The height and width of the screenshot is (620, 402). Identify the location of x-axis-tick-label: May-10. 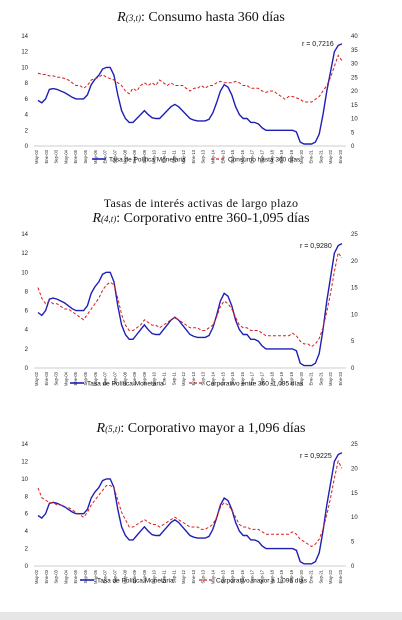
(154, 378).